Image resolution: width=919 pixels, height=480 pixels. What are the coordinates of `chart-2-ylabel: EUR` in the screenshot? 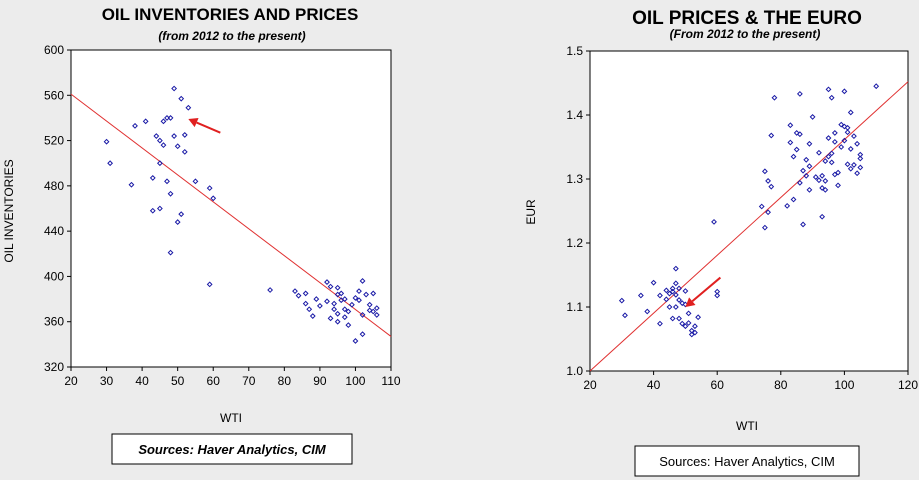 It's located at (531, 212).